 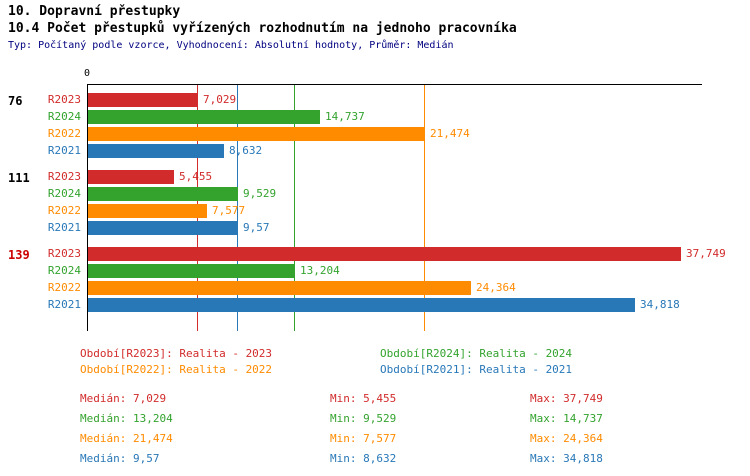 What do you see at coordinates (123, 398) in the screenshot?
I see `stat-median-r2023: Medián: 7,029` at bounding box center [123, 398].